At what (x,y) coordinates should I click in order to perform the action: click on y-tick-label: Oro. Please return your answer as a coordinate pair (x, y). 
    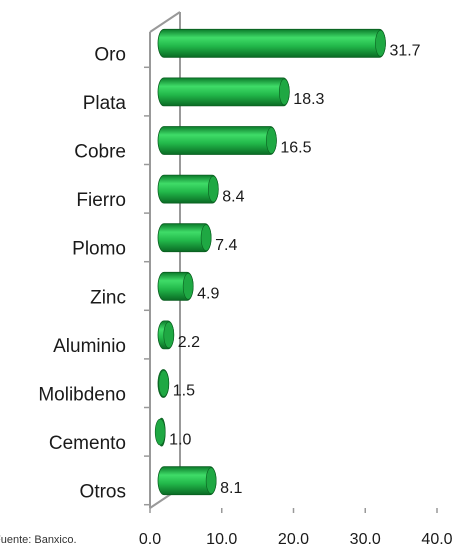
    Looking at the image, I should click on (110, 54).